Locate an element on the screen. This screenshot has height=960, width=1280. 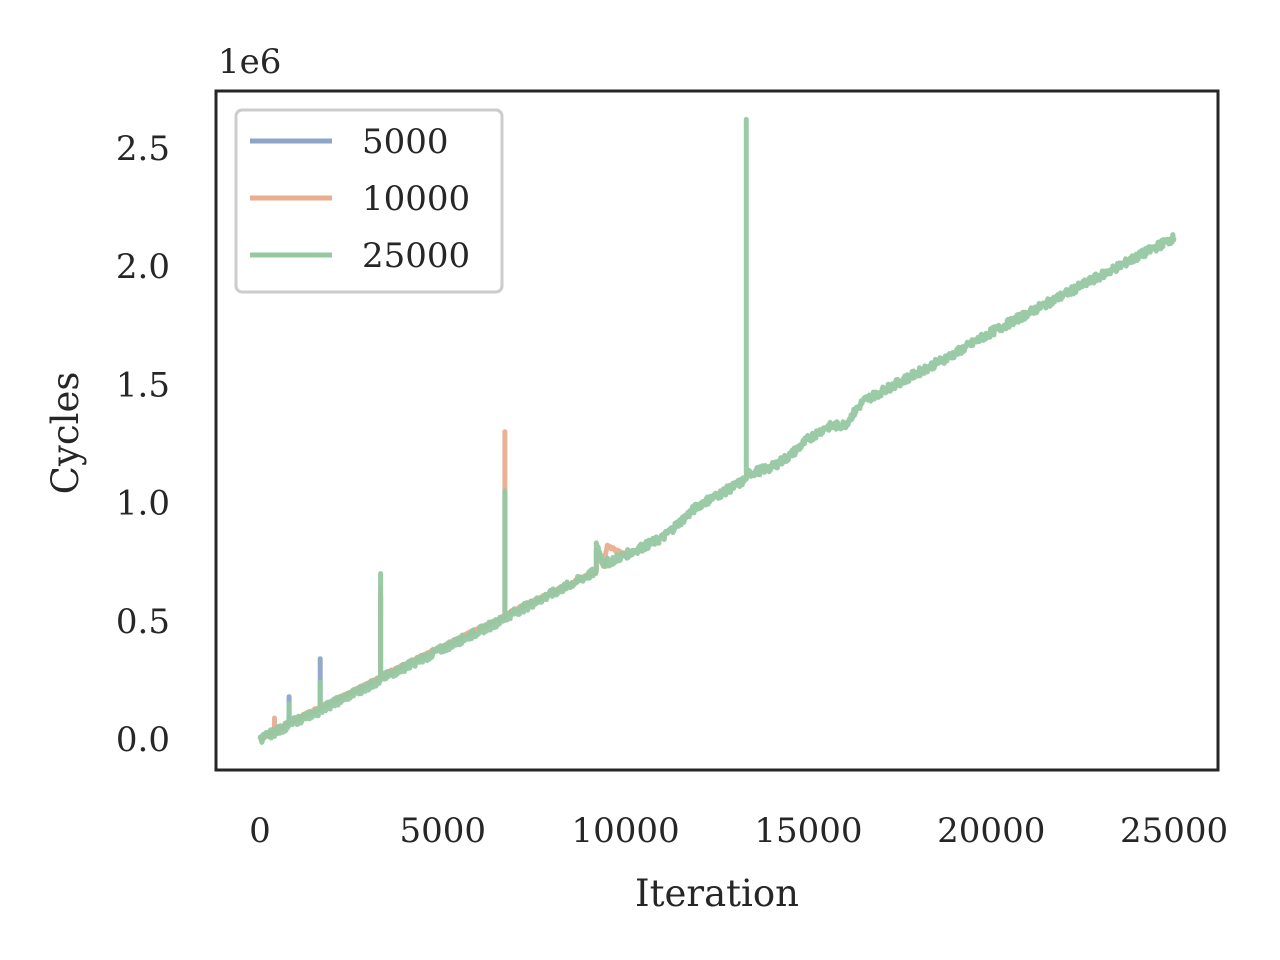
y-tick-label: 1.5 is located at coordinates (143, 385).